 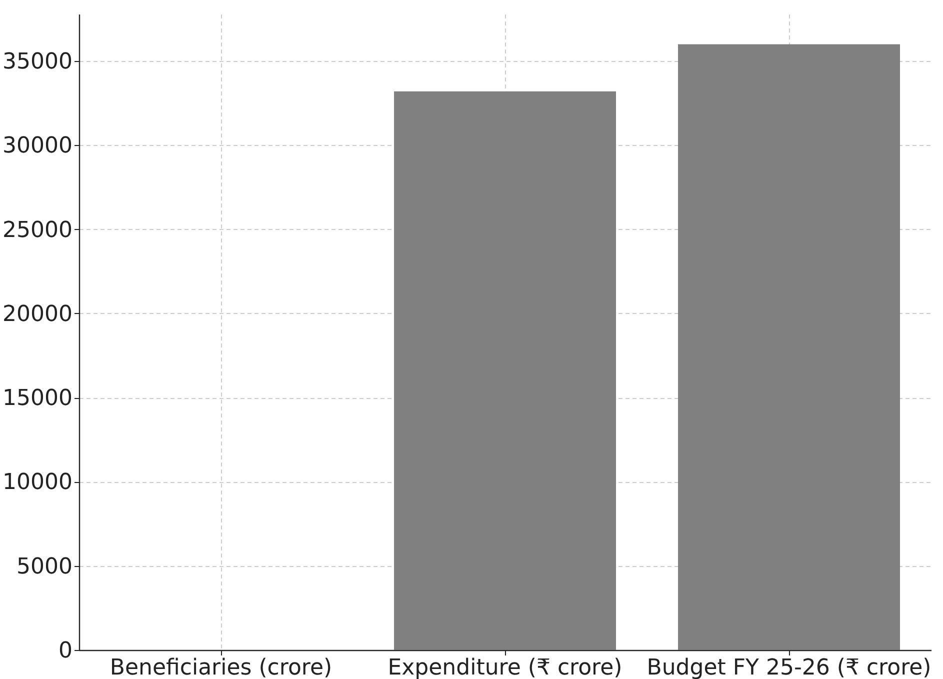 I want to click on y-tick-label: 15000, so click(x=37, y=399).